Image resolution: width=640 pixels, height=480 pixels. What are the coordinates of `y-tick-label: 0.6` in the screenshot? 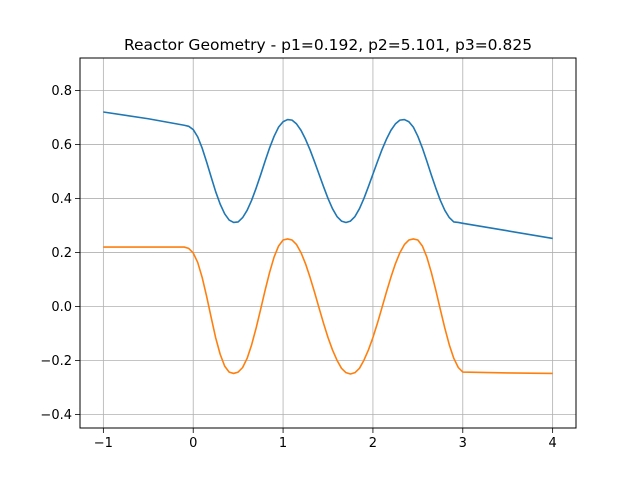 It's located at (61, 145).